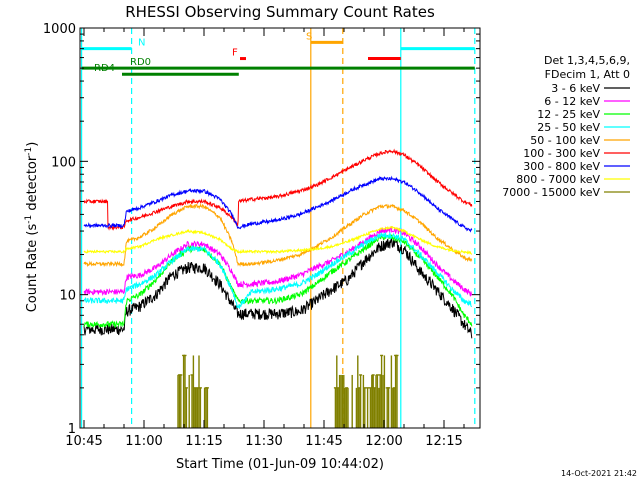 Image resolution: width=640 pixels, height=480 pixels. What do you see at coordinates (143, 441) in the screenshot?
I see `x-tick-label: 11:00` at bounding box center [143, 441].